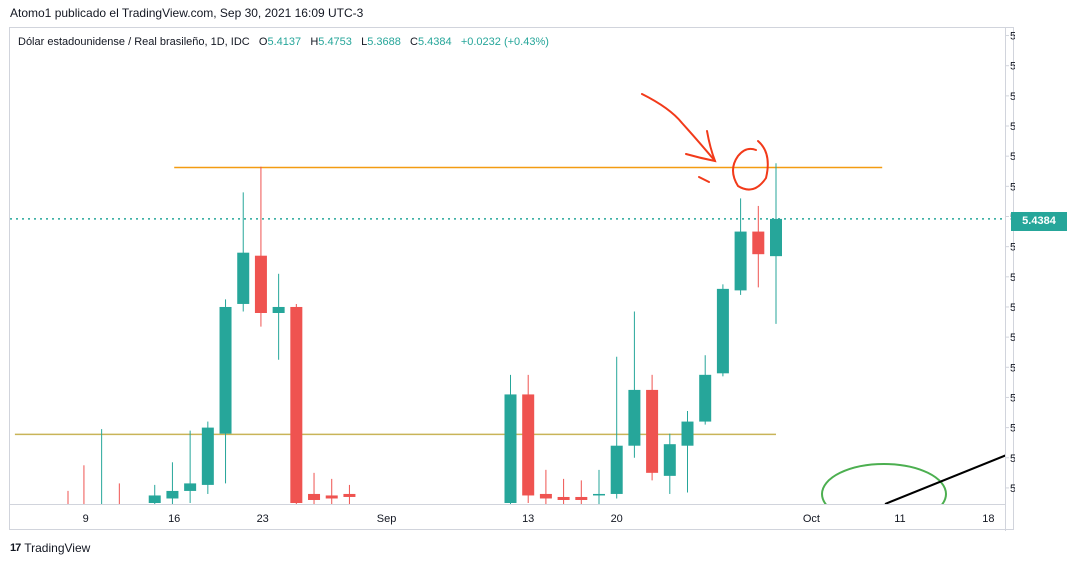 The image size is (1079, 566). I want to click on x-tick-label: 13, so click(528, 519).